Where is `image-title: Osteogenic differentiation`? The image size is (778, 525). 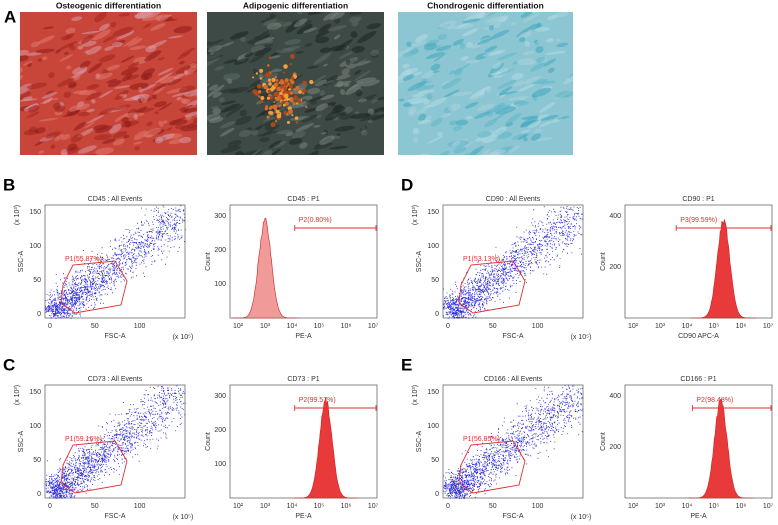 image-title: Osteogenic differentiation is located at coordinates (108, 5).